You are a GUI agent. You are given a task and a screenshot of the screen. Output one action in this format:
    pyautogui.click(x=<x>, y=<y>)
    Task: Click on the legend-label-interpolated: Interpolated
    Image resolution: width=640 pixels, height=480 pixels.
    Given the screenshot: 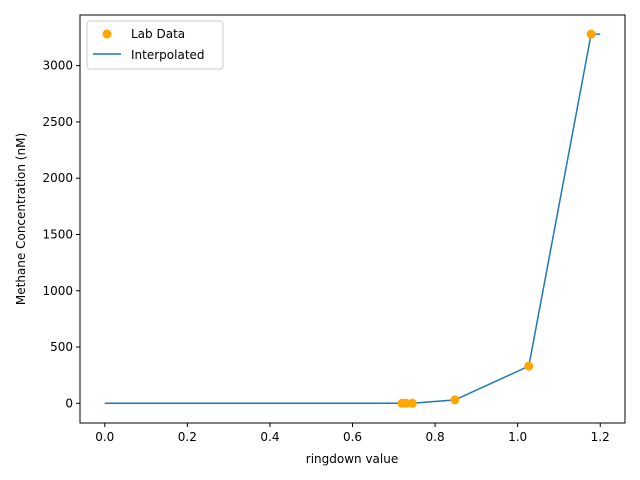 What is the action you would take?
    pyautogui.click(x=168, y=55)
    